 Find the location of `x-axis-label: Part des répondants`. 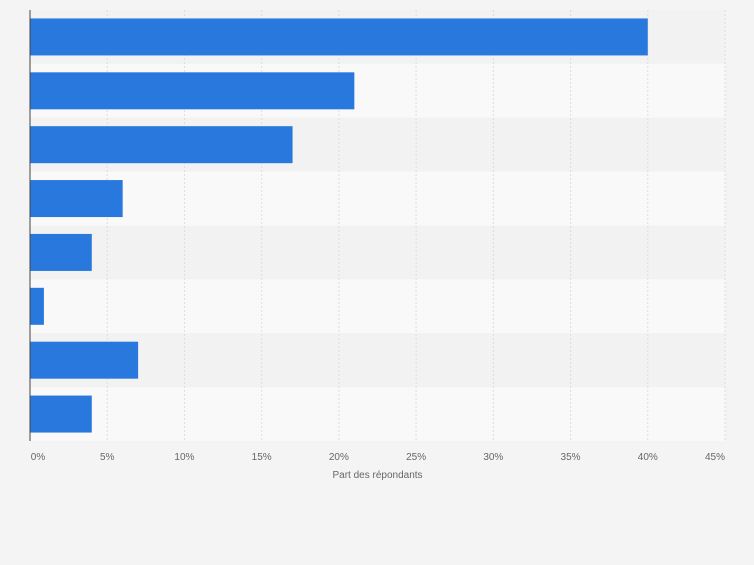

x-axis-label: Part des répondants is located at coordinates (377, 475).